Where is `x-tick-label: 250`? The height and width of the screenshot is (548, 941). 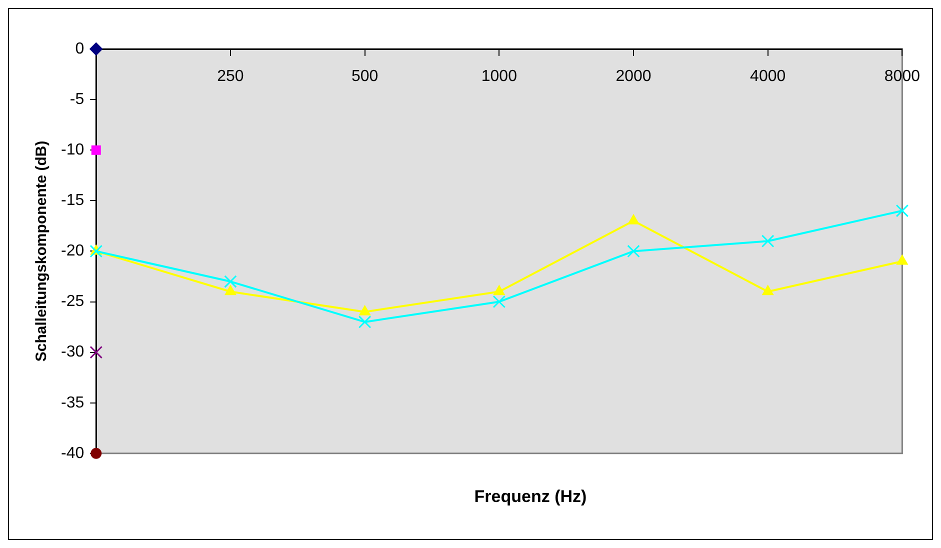 x-tick-label: 250 is located at coordinates (230, 77).